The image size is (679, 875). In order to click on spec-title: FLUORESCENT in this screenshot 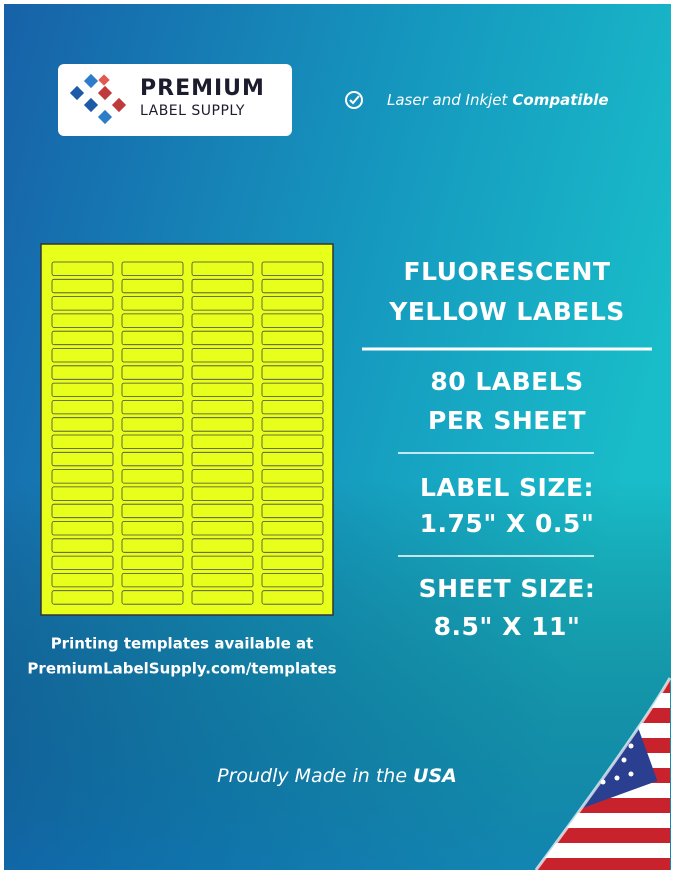, I will do `click(507, 271)`.